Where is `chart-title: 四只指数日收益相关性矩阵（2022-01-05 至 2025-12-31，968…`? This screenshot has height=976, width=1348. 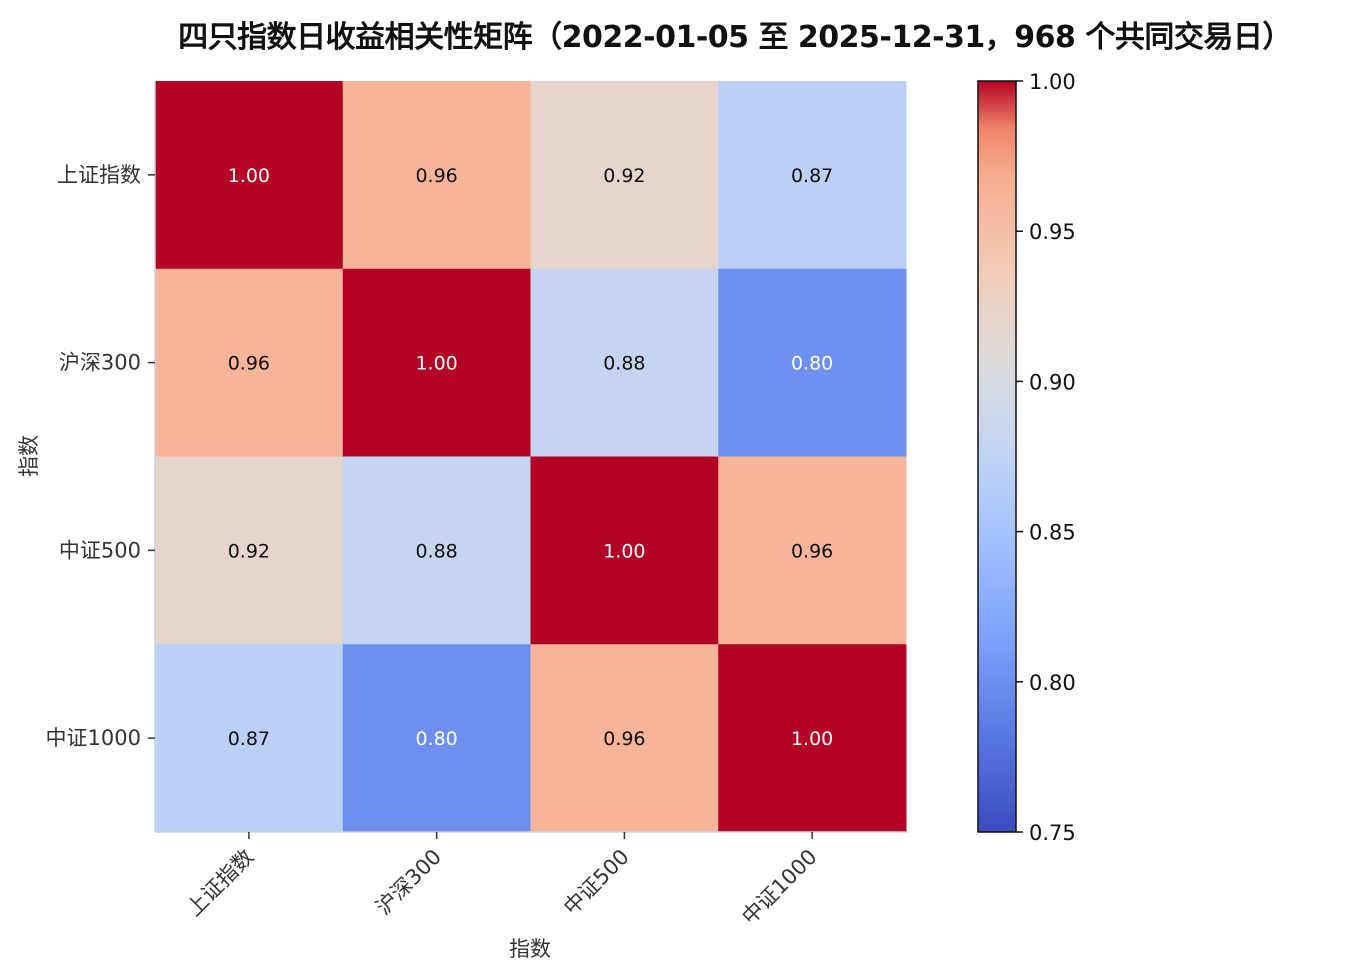
chart-title: 四只指数日收益相关性矩阵（2022-01-05 至 2025-12-31，968… is located at coordinates (735, 37).